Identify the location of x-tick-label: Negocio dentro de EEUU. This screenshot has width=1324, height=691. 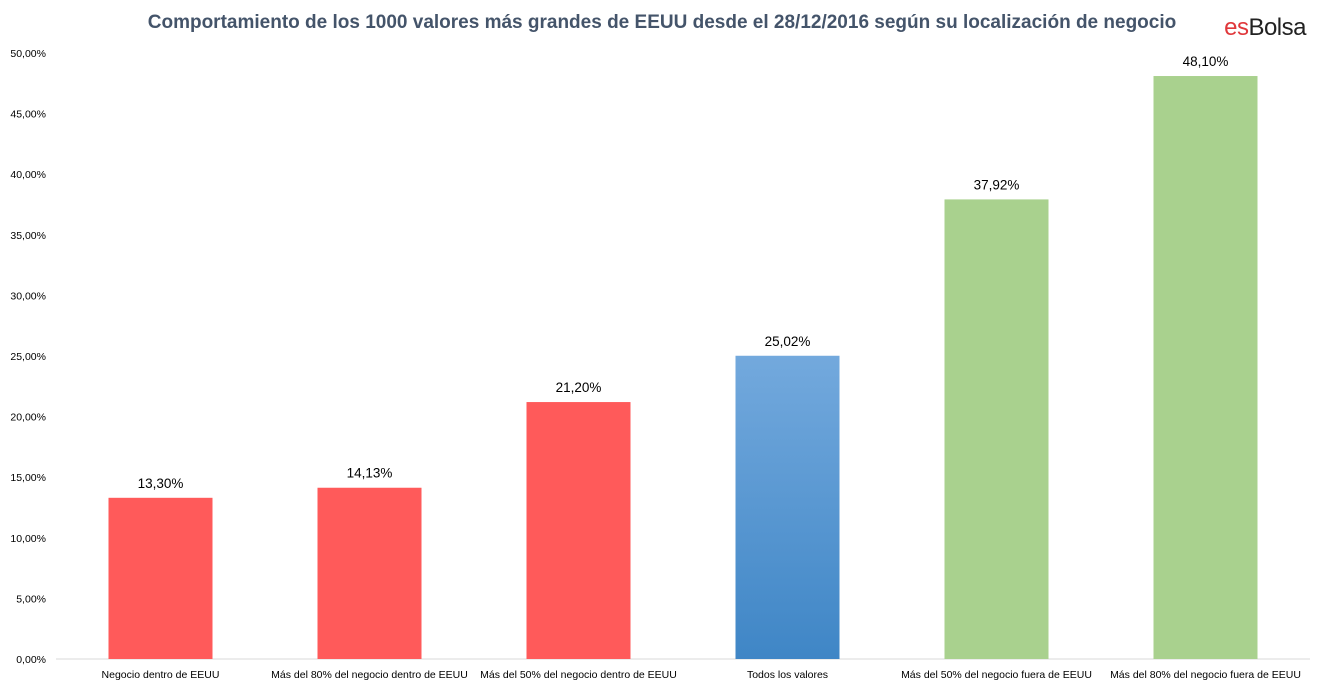
(161, 675).